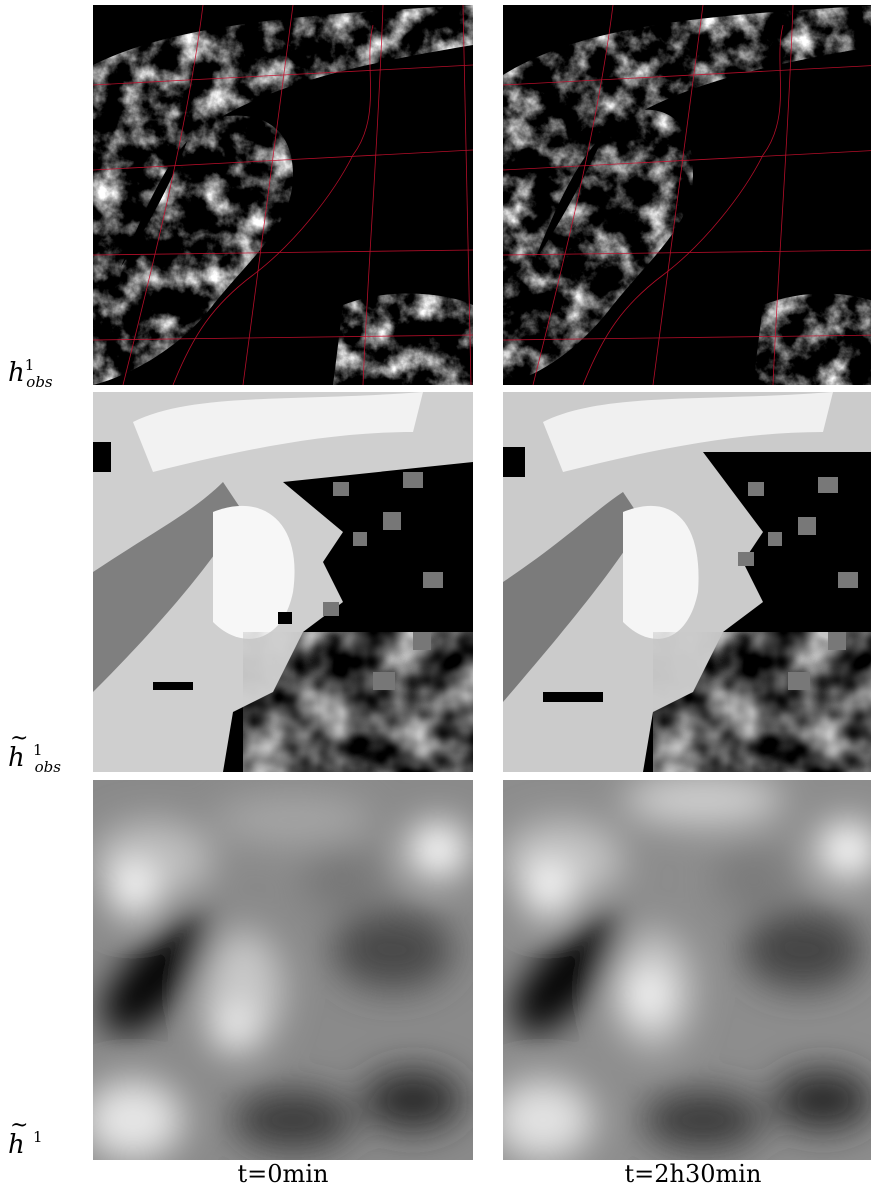 The width and height of the screenshot is (871, 1196). Describe the element at coordinates (283, 1174) in the screenshot. I see `column-label-t0: t=0min` at that location.